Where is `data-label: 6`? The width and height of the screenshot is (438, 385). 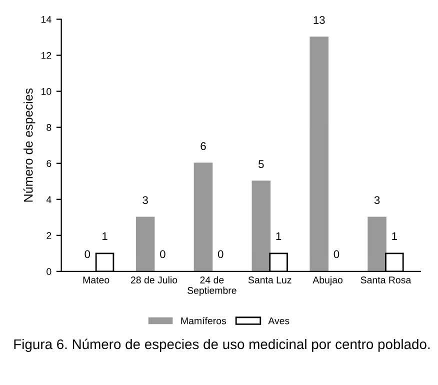 data-label: 6 is located at coordinates (203, 146).